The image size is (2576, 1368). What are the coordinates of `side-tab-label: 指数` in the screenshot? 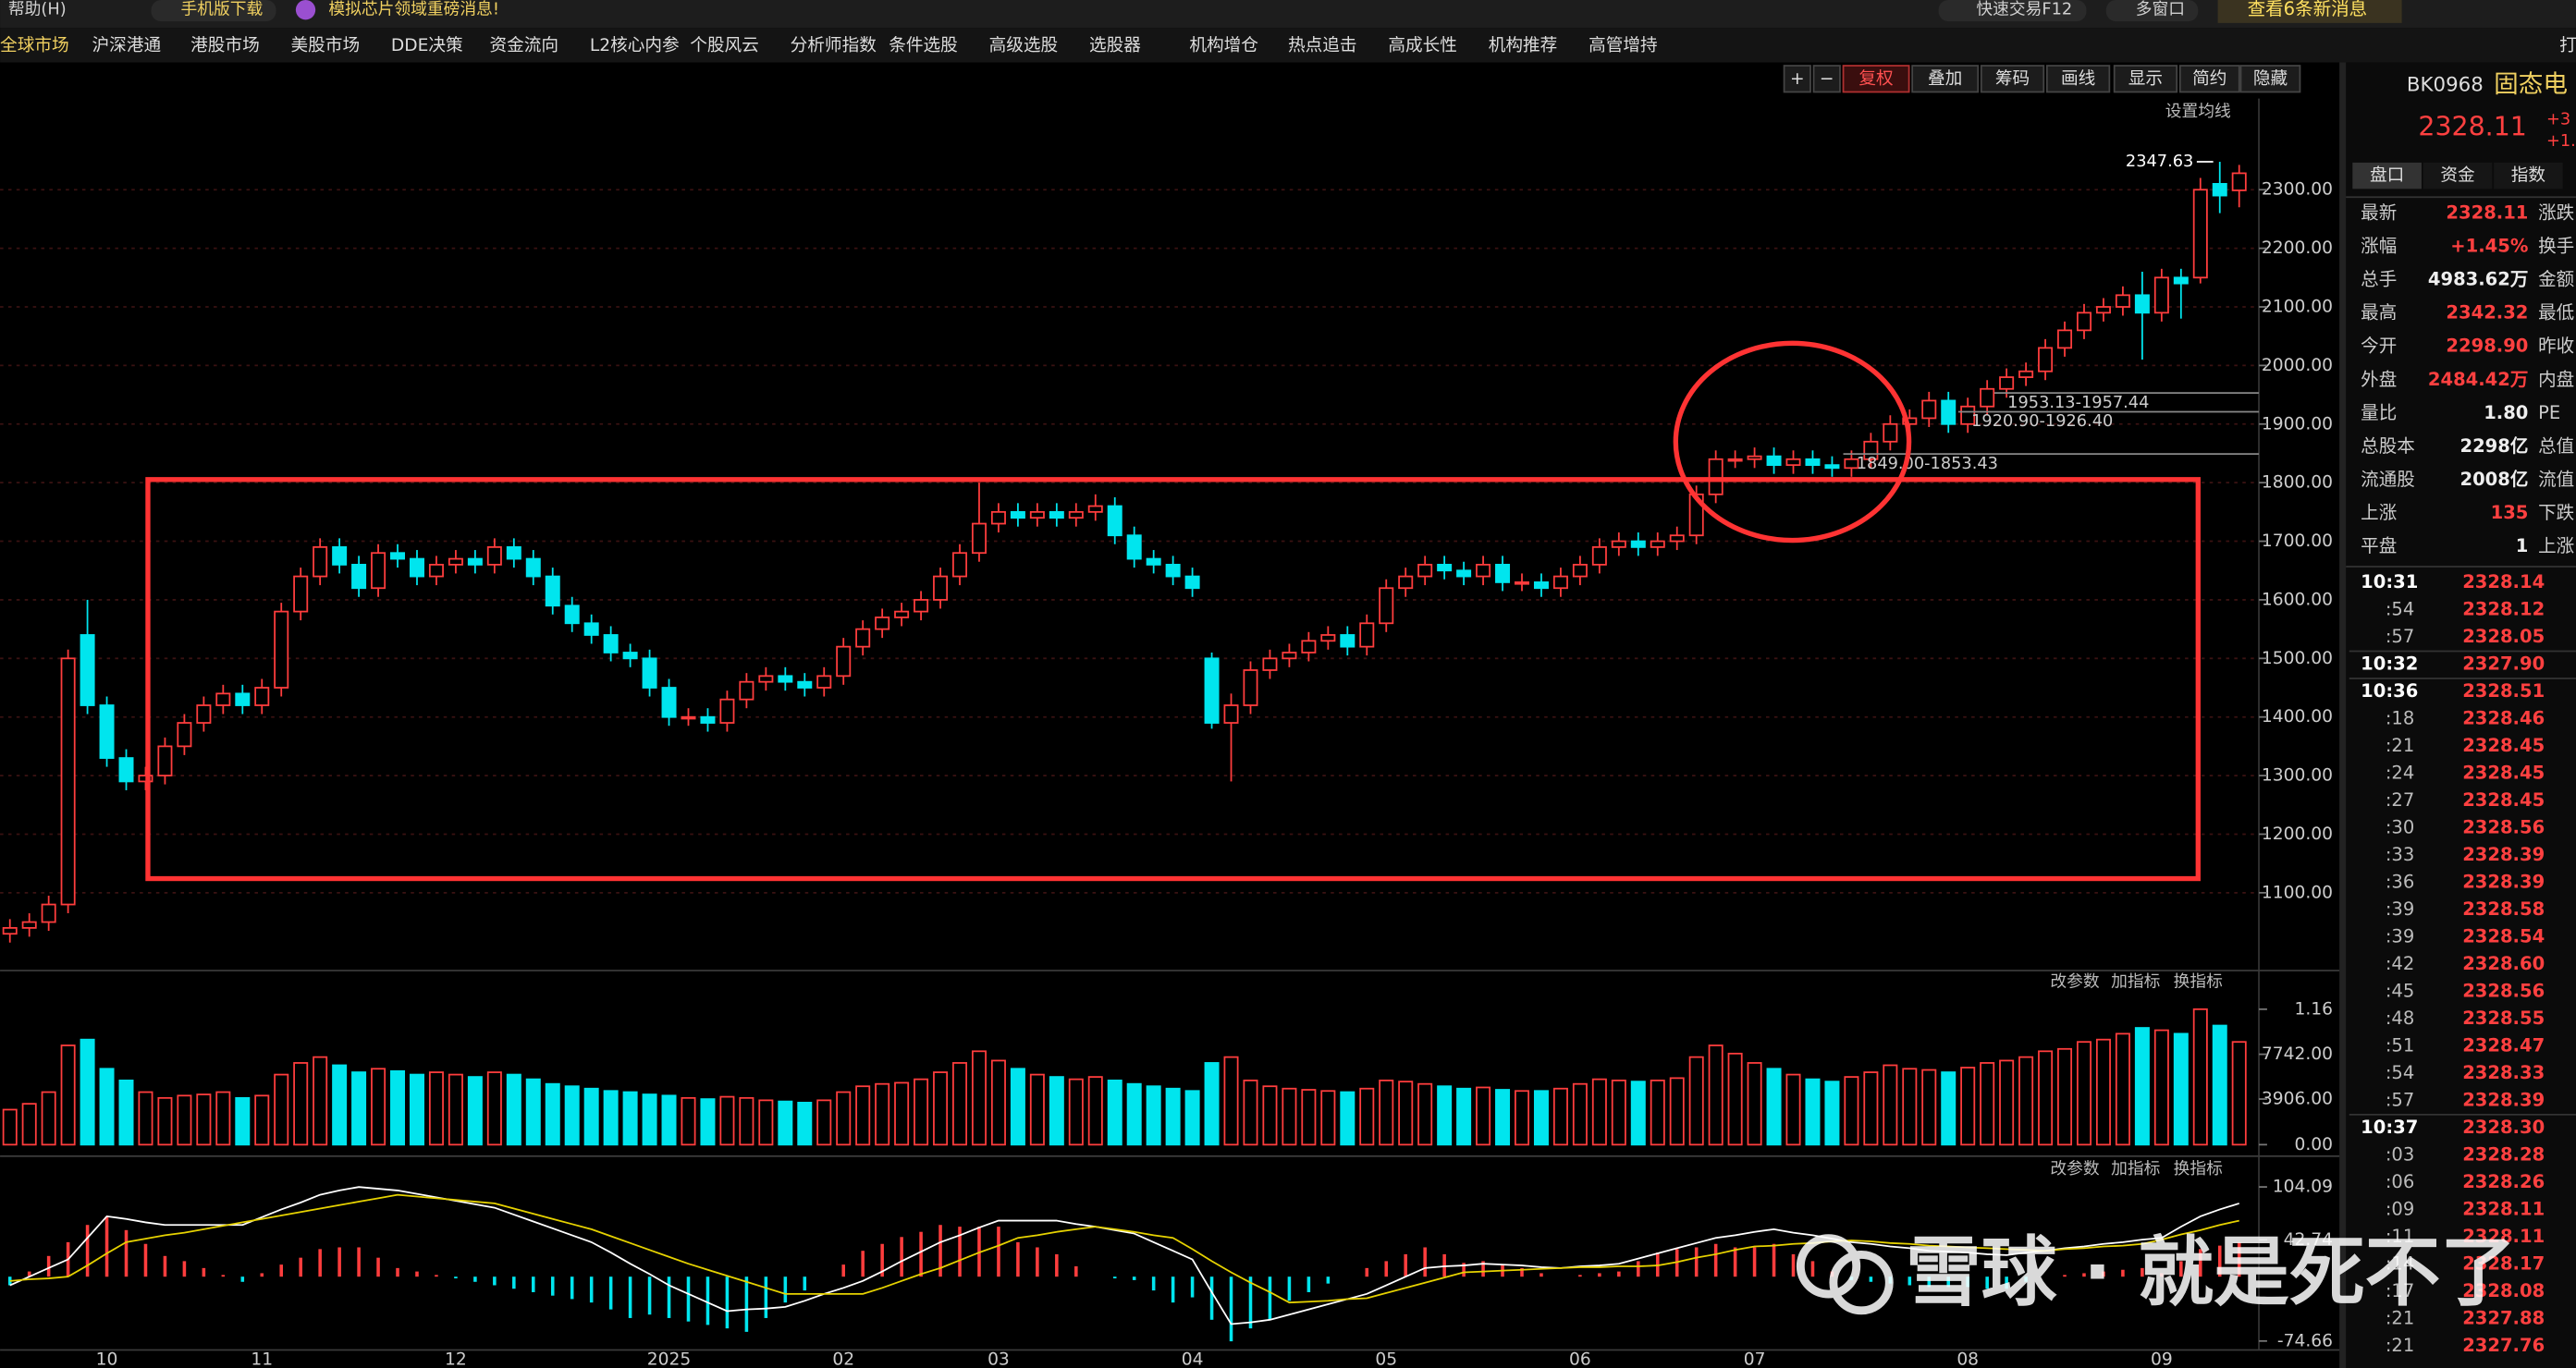 It's located at (2528, 176).